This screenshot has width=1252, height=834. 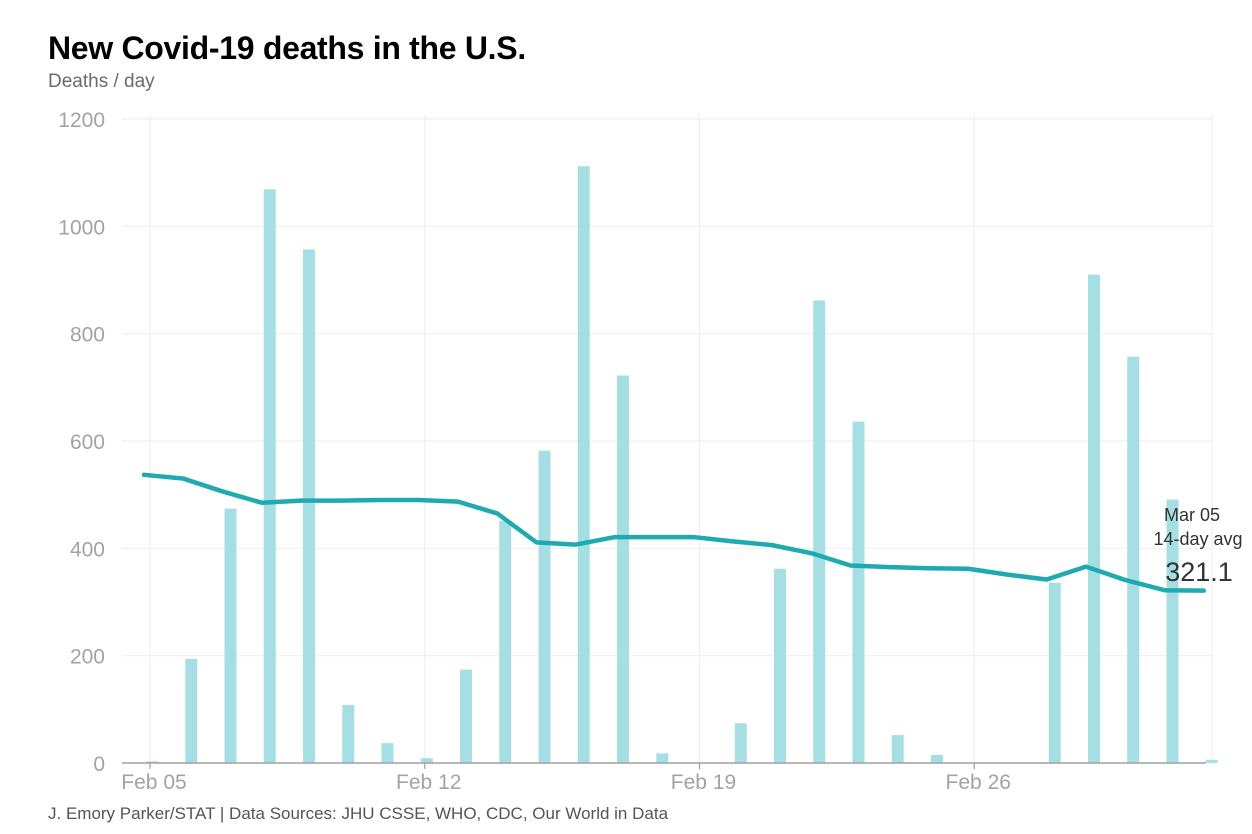 I want to click on y-tick-label: 400, so click(x=87, y=549).